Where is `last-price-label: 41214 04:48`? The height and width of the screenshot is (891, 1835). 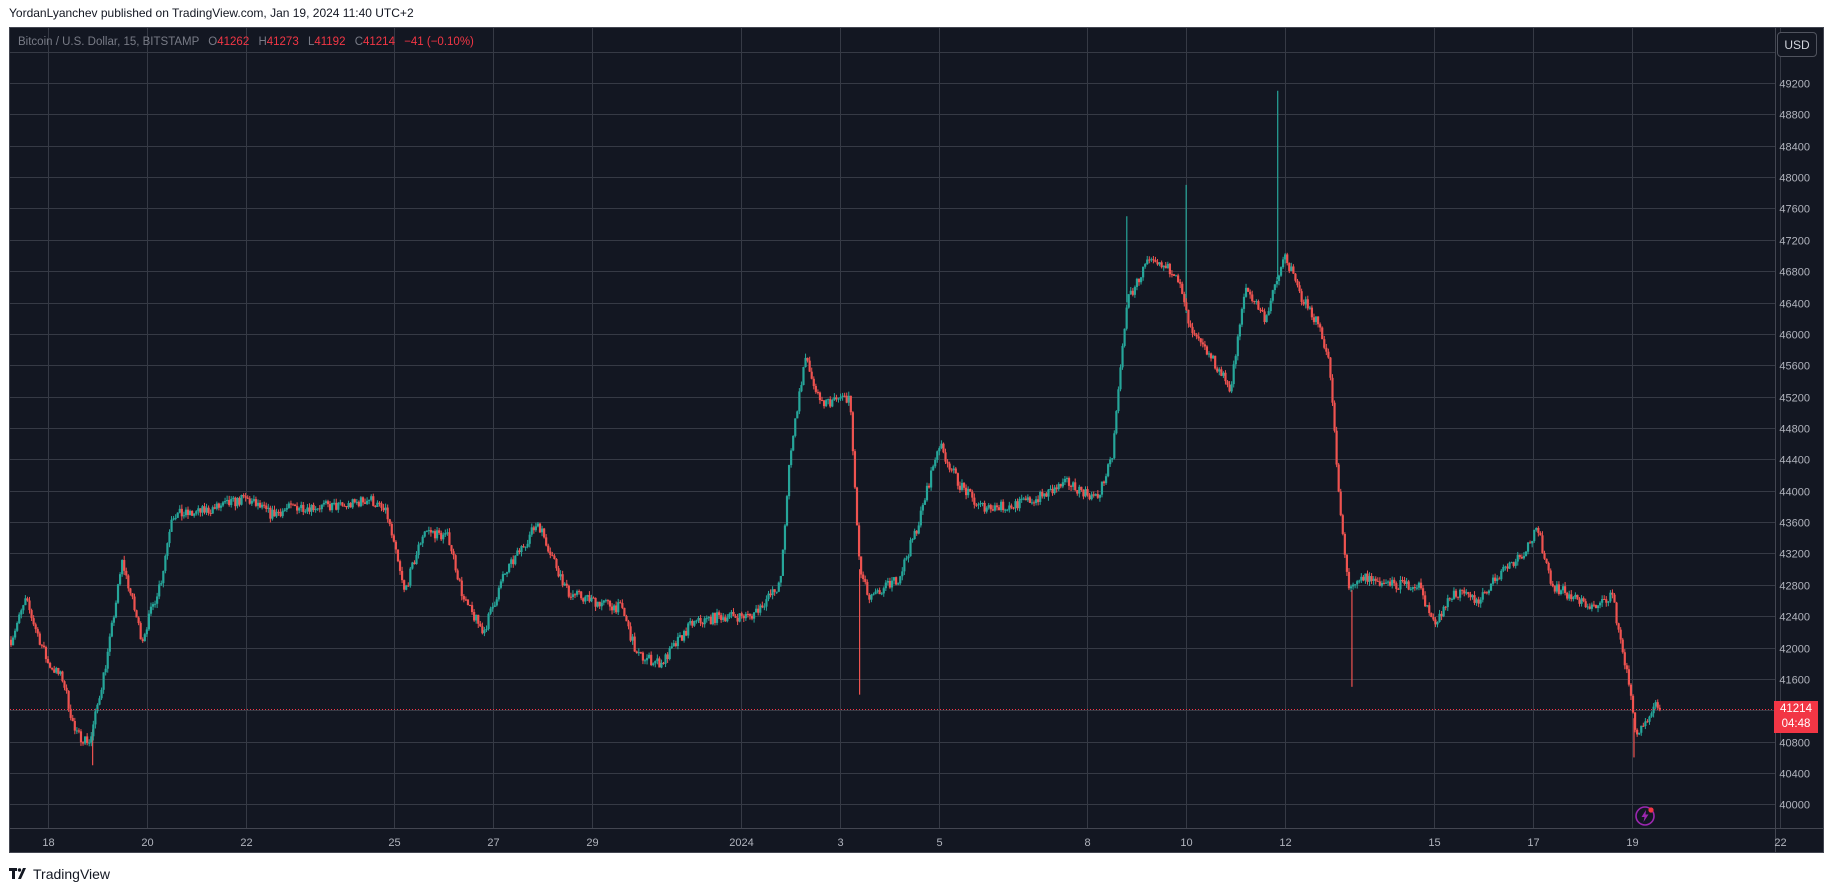 last-price-label: 41214 04:48 is located at coordinates (1796, 717).